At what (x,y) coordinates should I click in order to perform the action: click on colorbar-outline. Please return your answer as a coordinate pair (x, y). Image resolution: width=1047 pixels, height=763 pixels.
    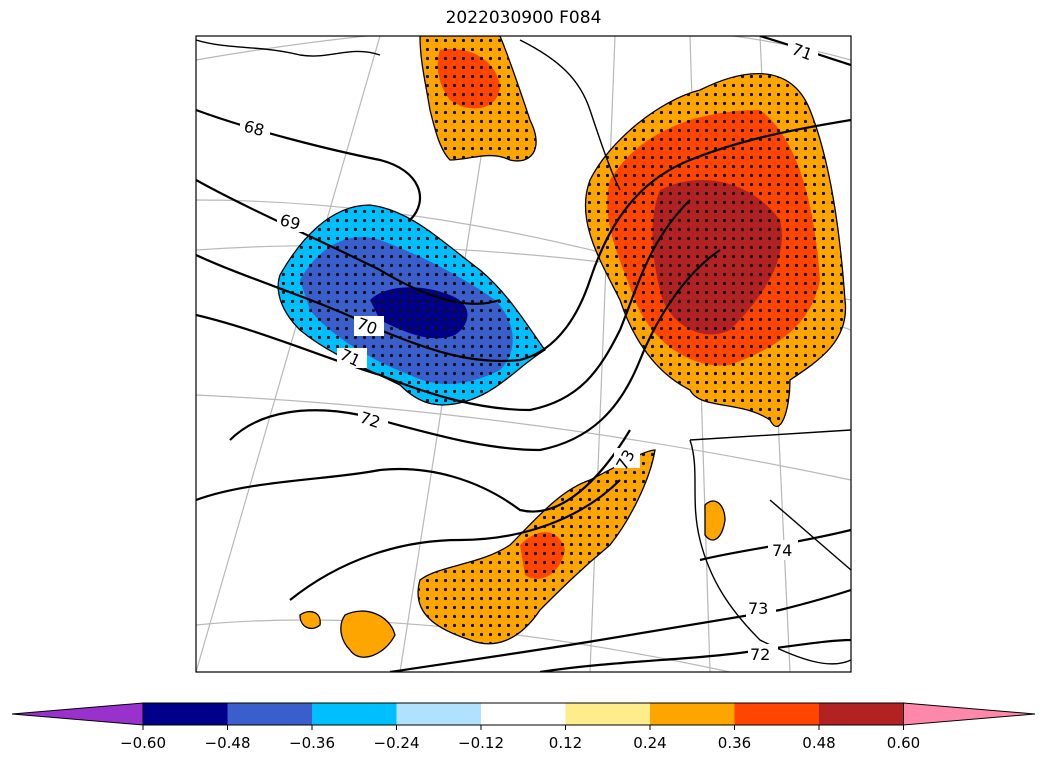
    Looking at the image, I should click on (523, 714).